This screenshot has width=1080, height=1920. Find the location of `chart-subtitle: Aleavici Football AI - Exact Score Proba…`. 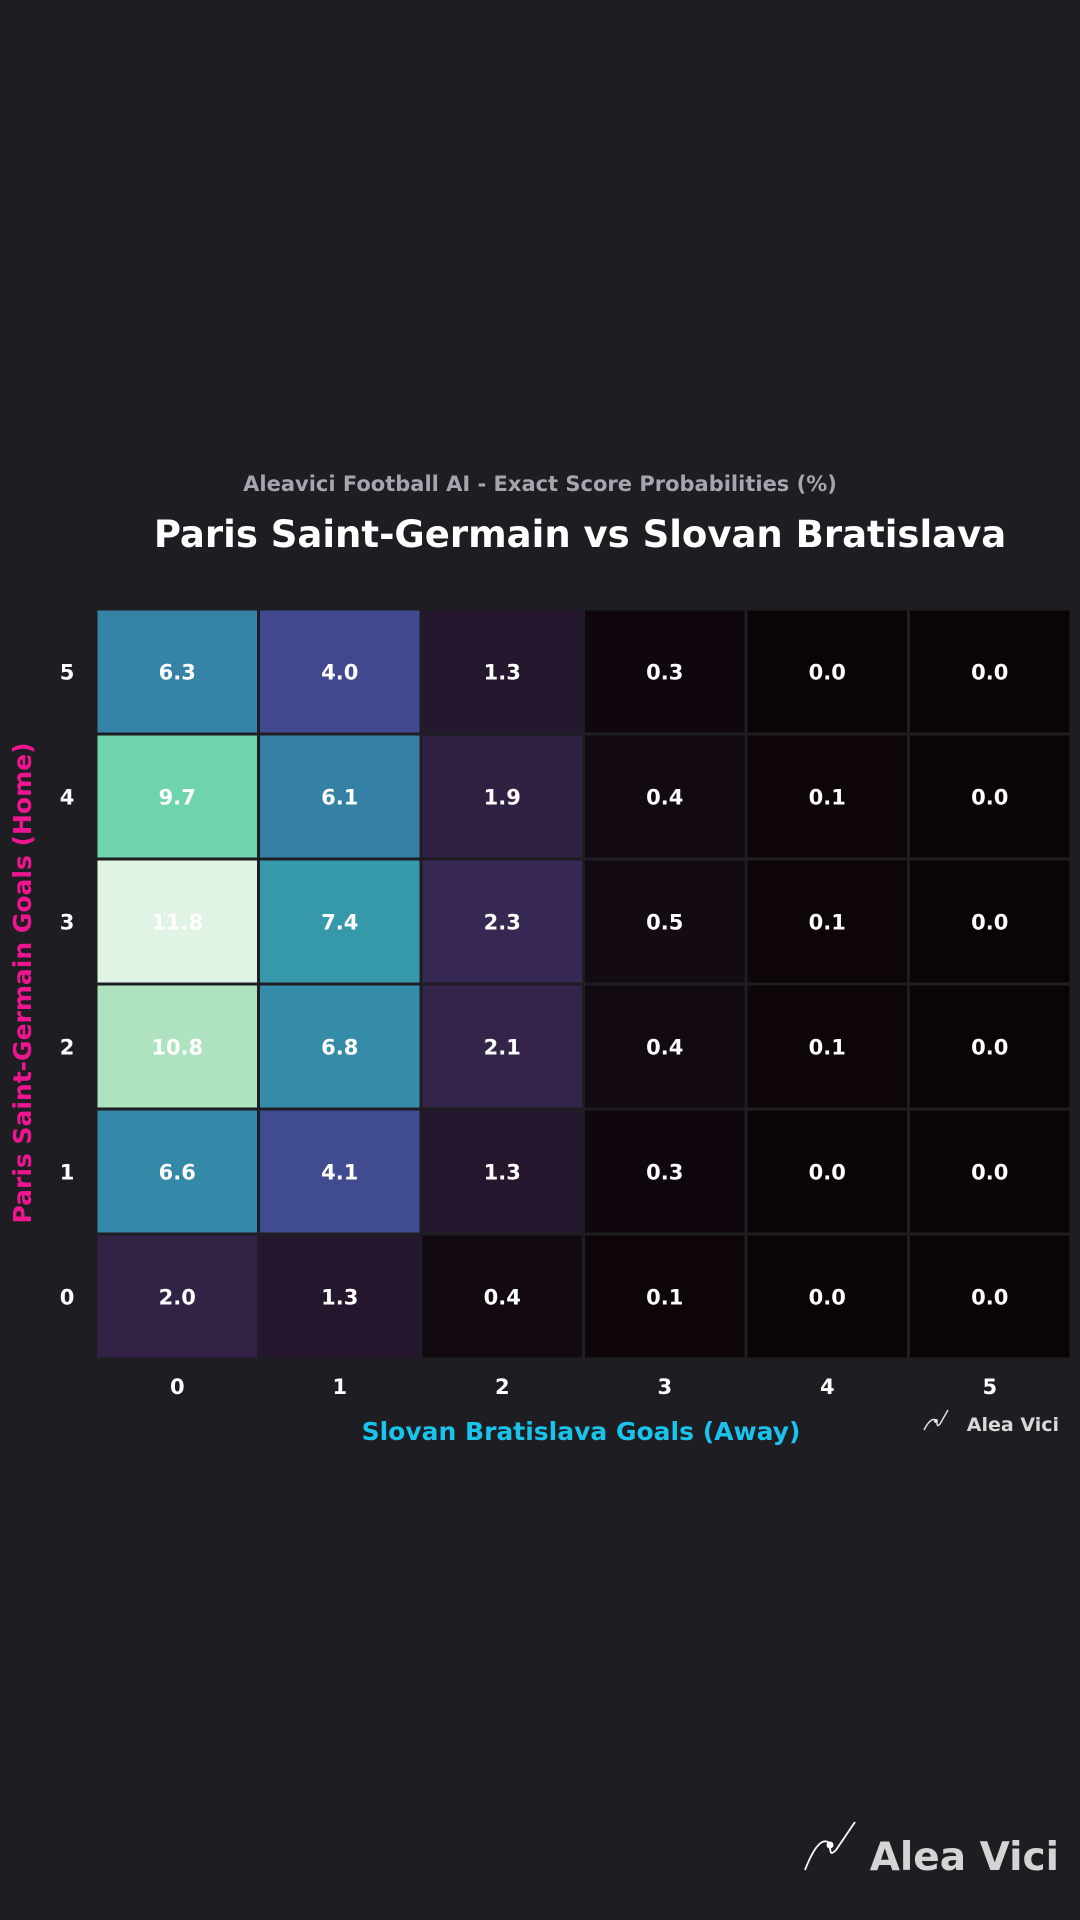

chart-subtitle: Aleavici Football AI - Exact Score Proba… is located at coordinates (540, 484).